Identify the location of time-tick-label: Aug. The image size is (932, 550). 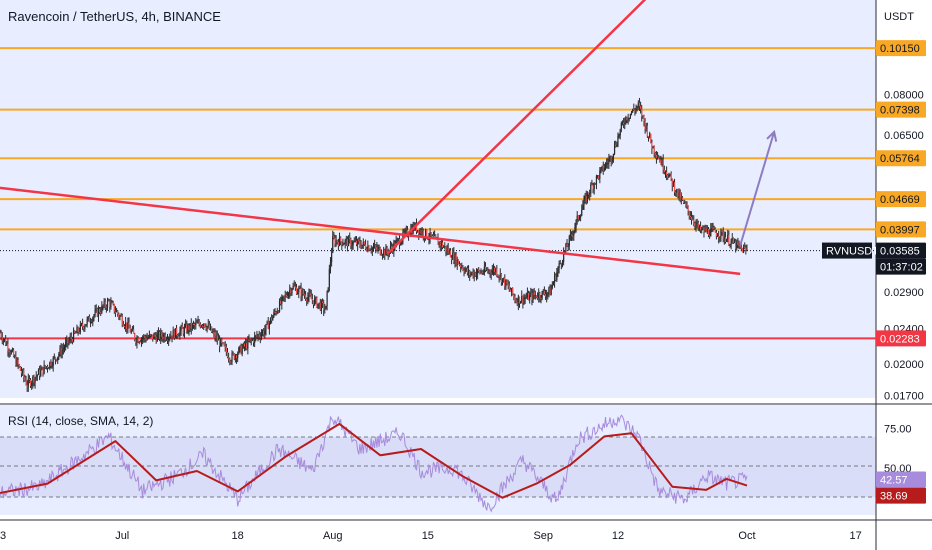
(333, 536).